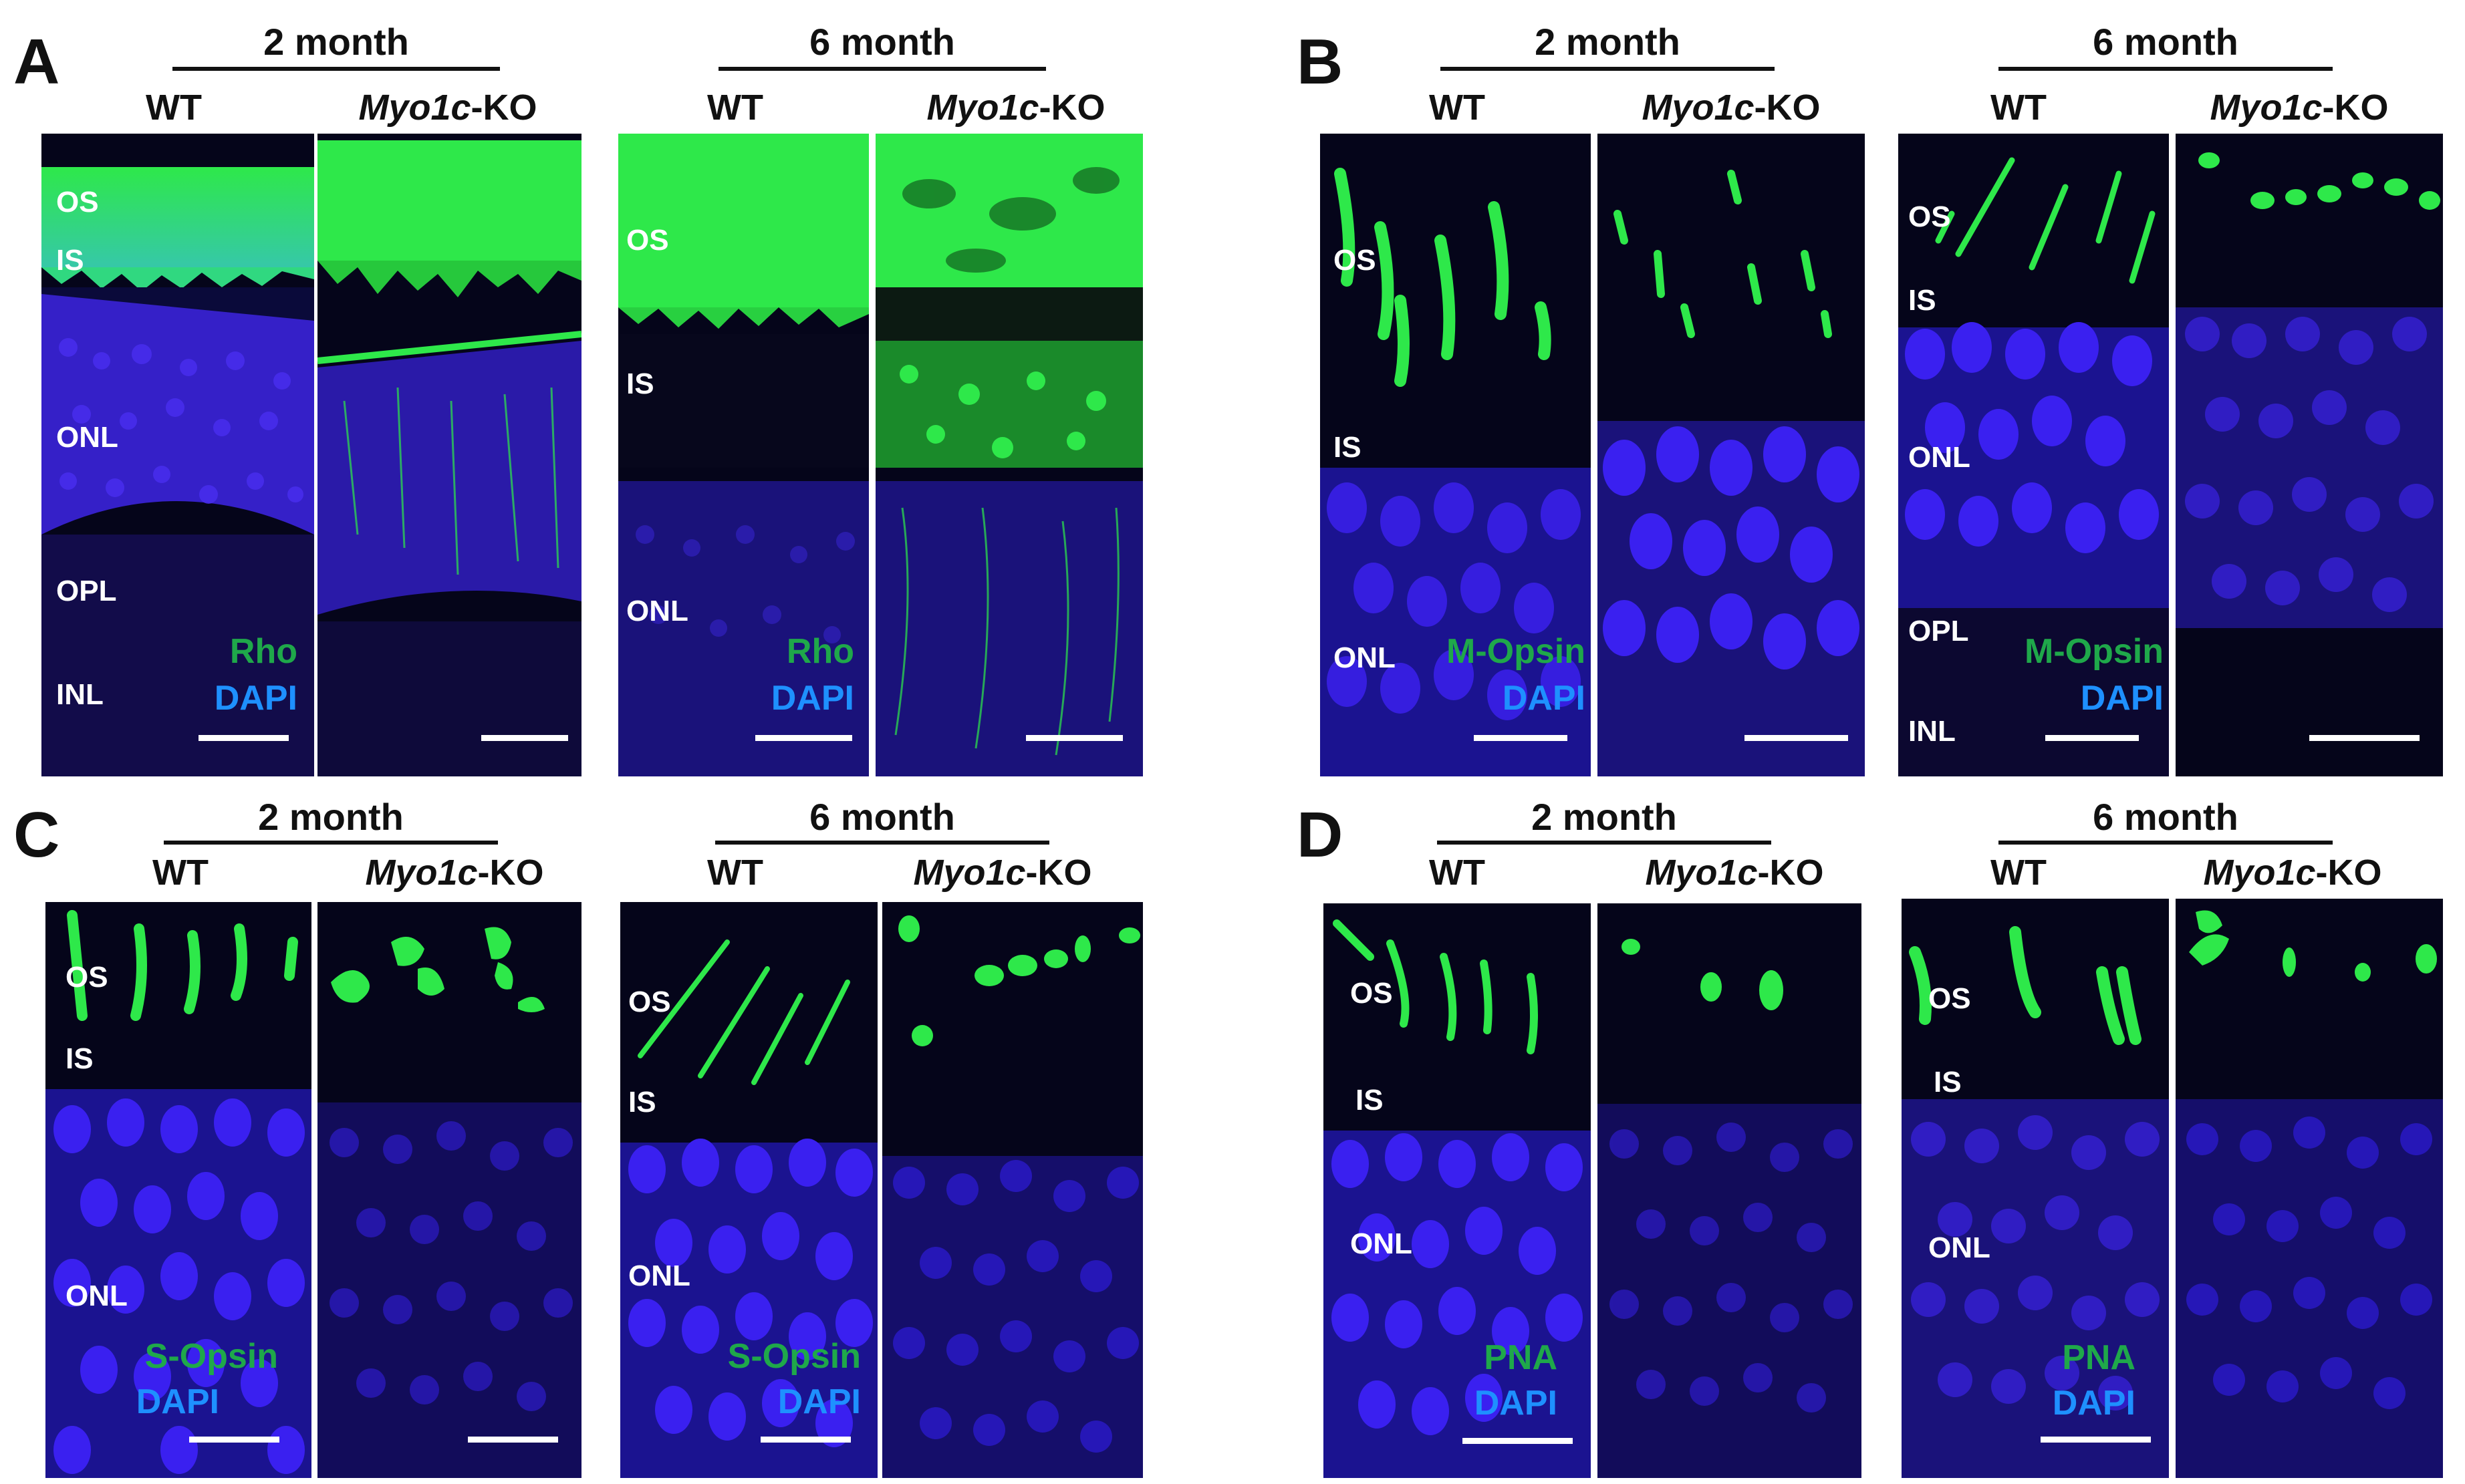  What do you see at coordinates (1320, 835) in the screenshot?
I see `panel-letter-d: D` at bounding box center [1320, 835].